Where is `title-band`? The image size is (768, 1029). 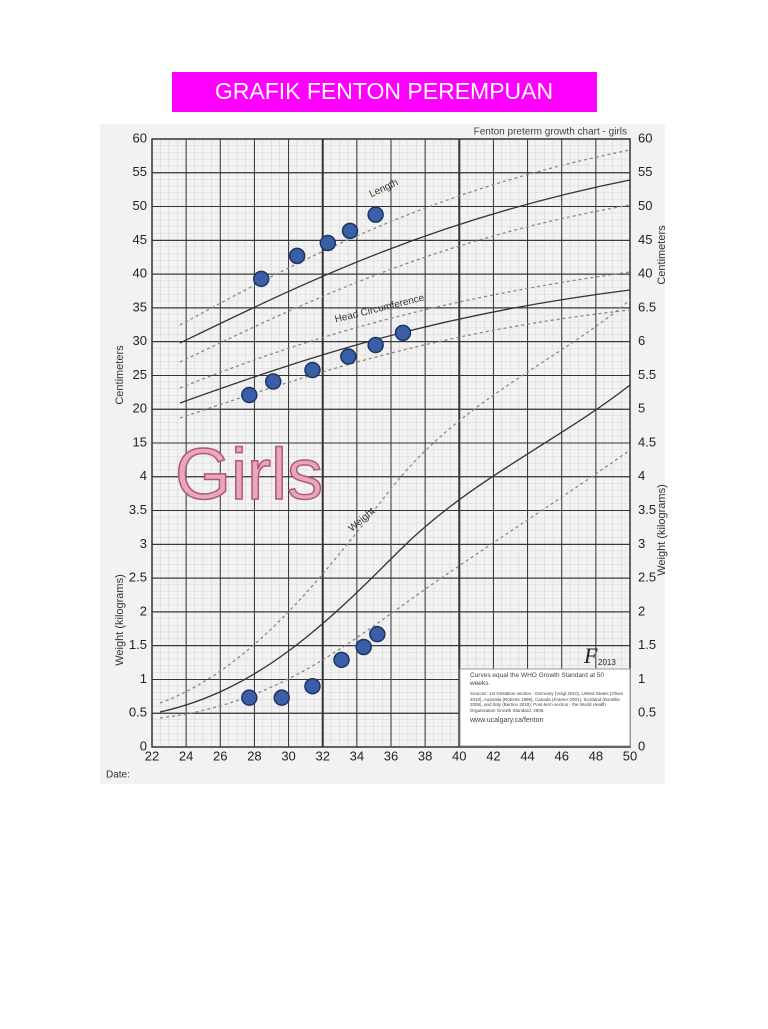 title-band is located at coordinates (384, 92).